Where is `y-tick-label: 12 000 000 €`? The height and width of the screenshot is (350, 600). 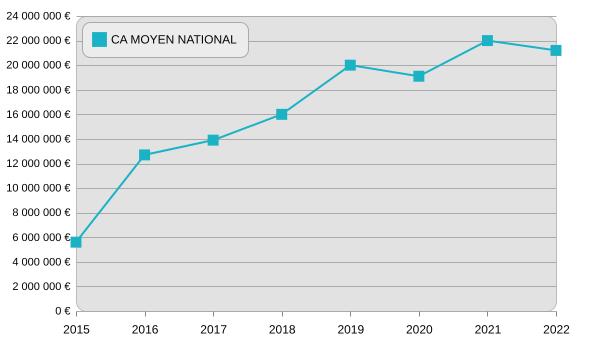
y-tick-label: 12 000 000 € is located at coordinates (38, 164).